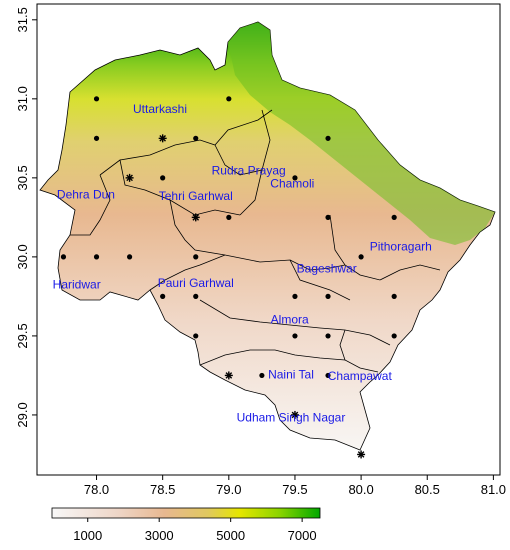 The image size is (510, 550). I want to click on district-label: Chamoli, so click(292, 183).